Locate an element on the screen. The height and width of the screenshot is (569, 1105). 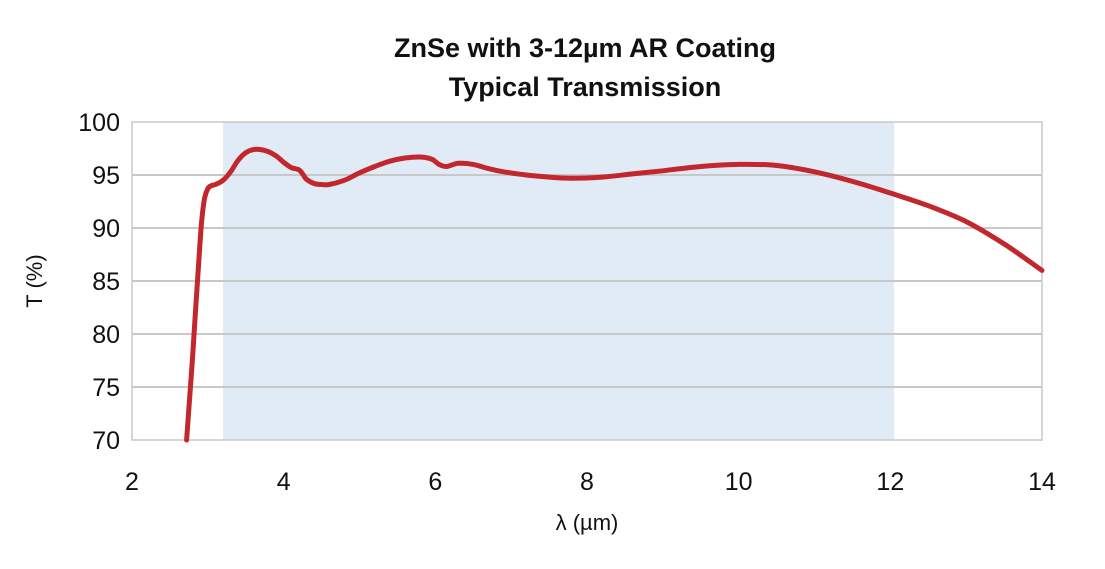
y-tick-label: 95 is located at coordinates (106, 176).